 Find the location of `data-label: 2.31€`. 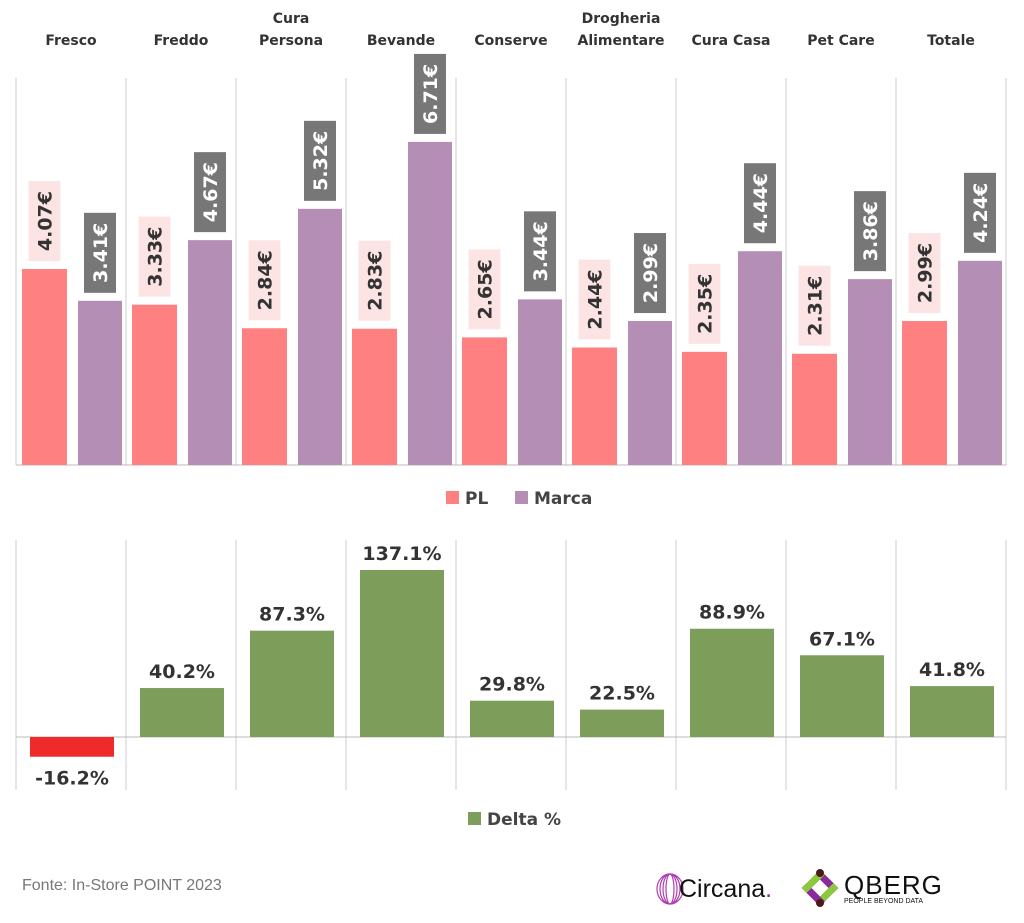

data-label: 2.31€ is located at coordinates (816, 306).